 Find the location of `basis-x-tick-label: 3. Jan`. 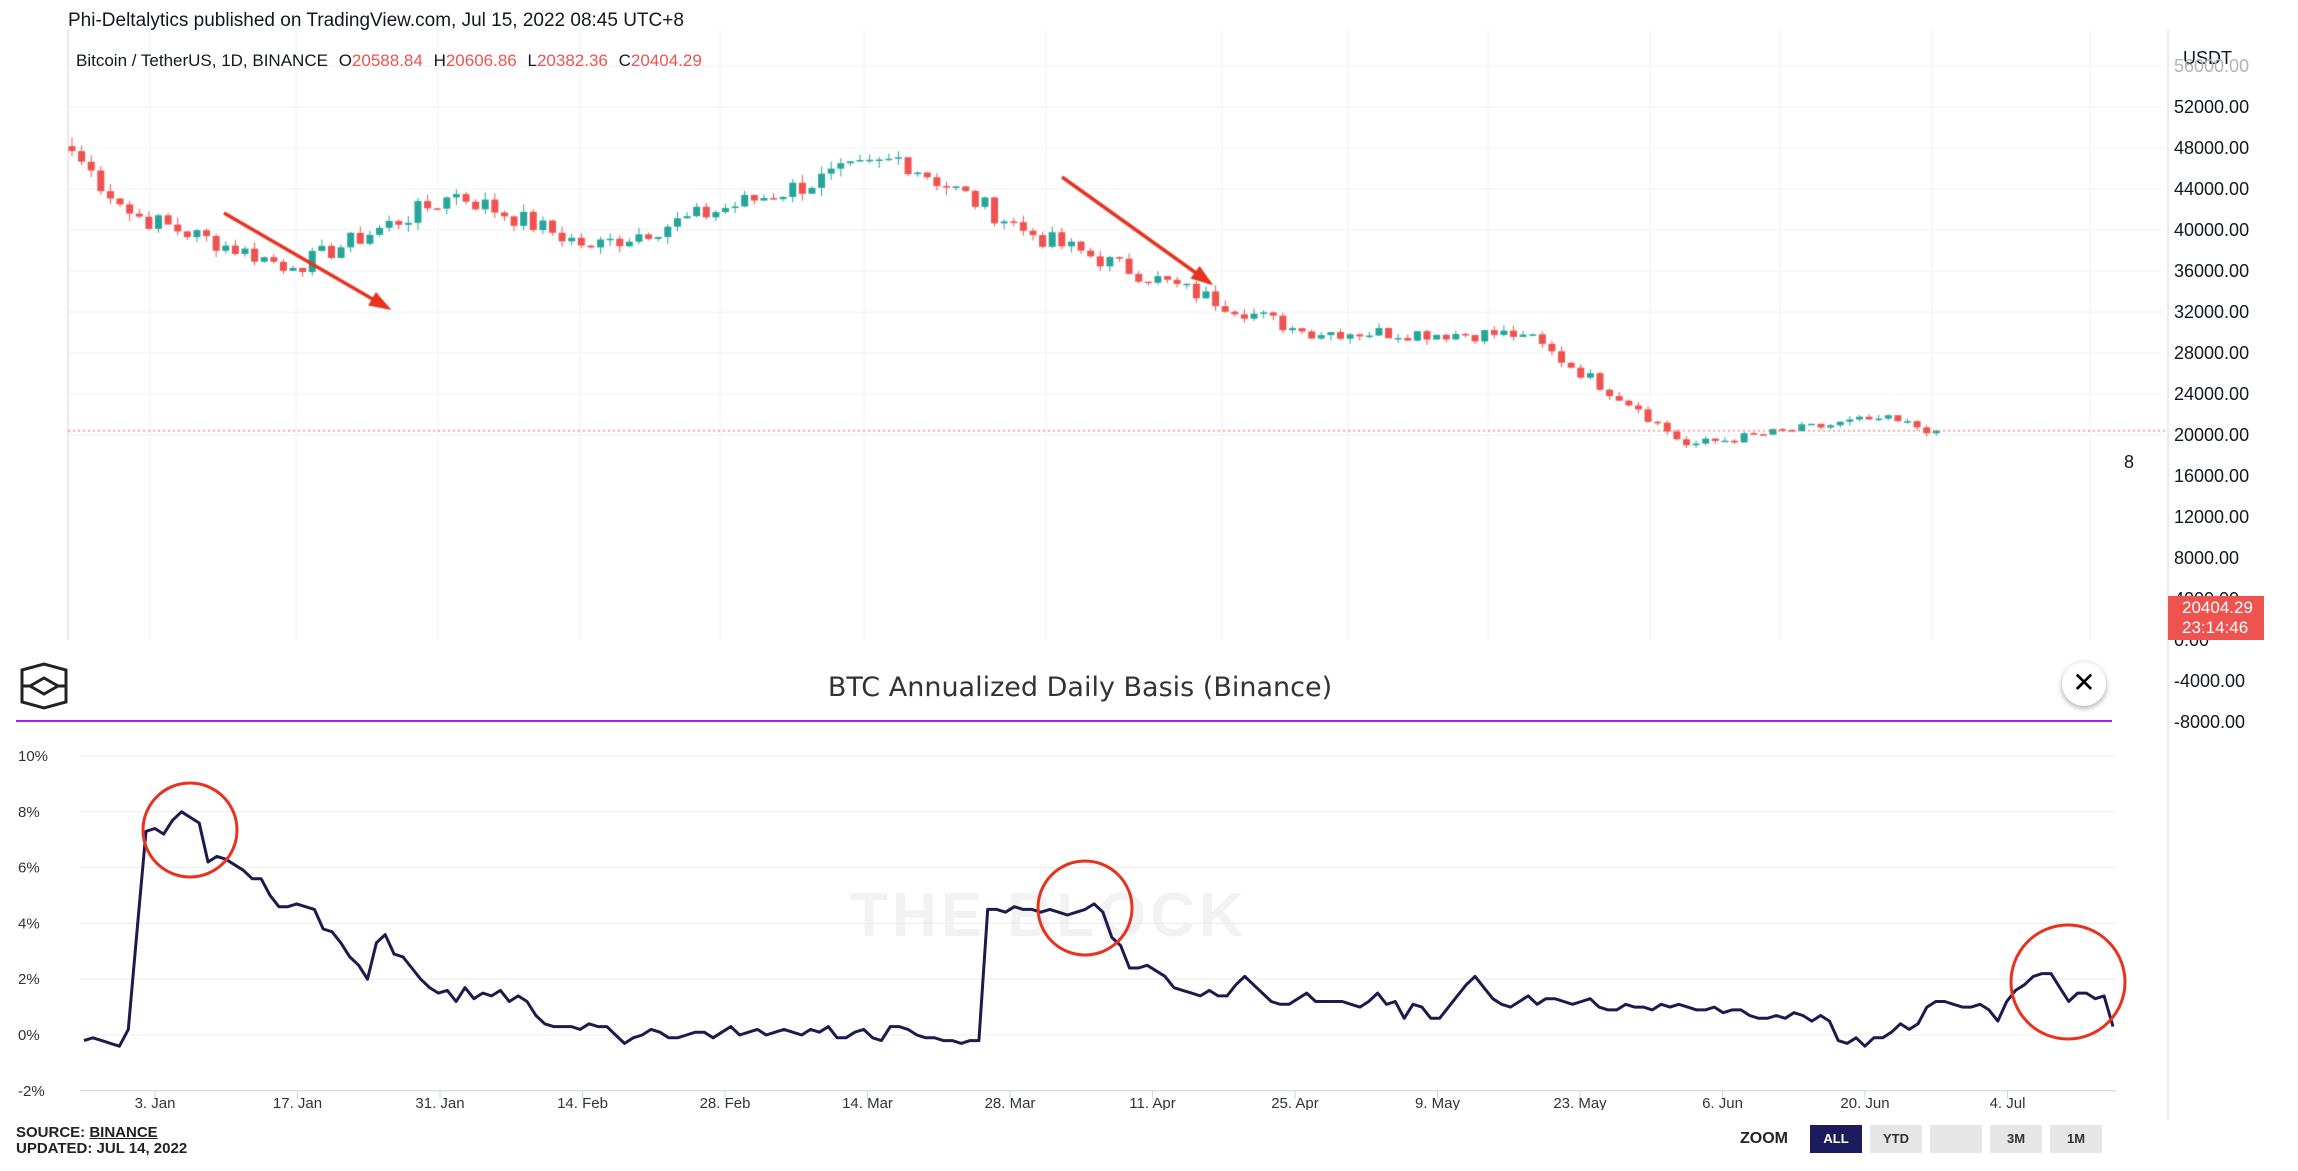

basis-x-tick-label: 3. Jan is located at coordinates (155, 1102).